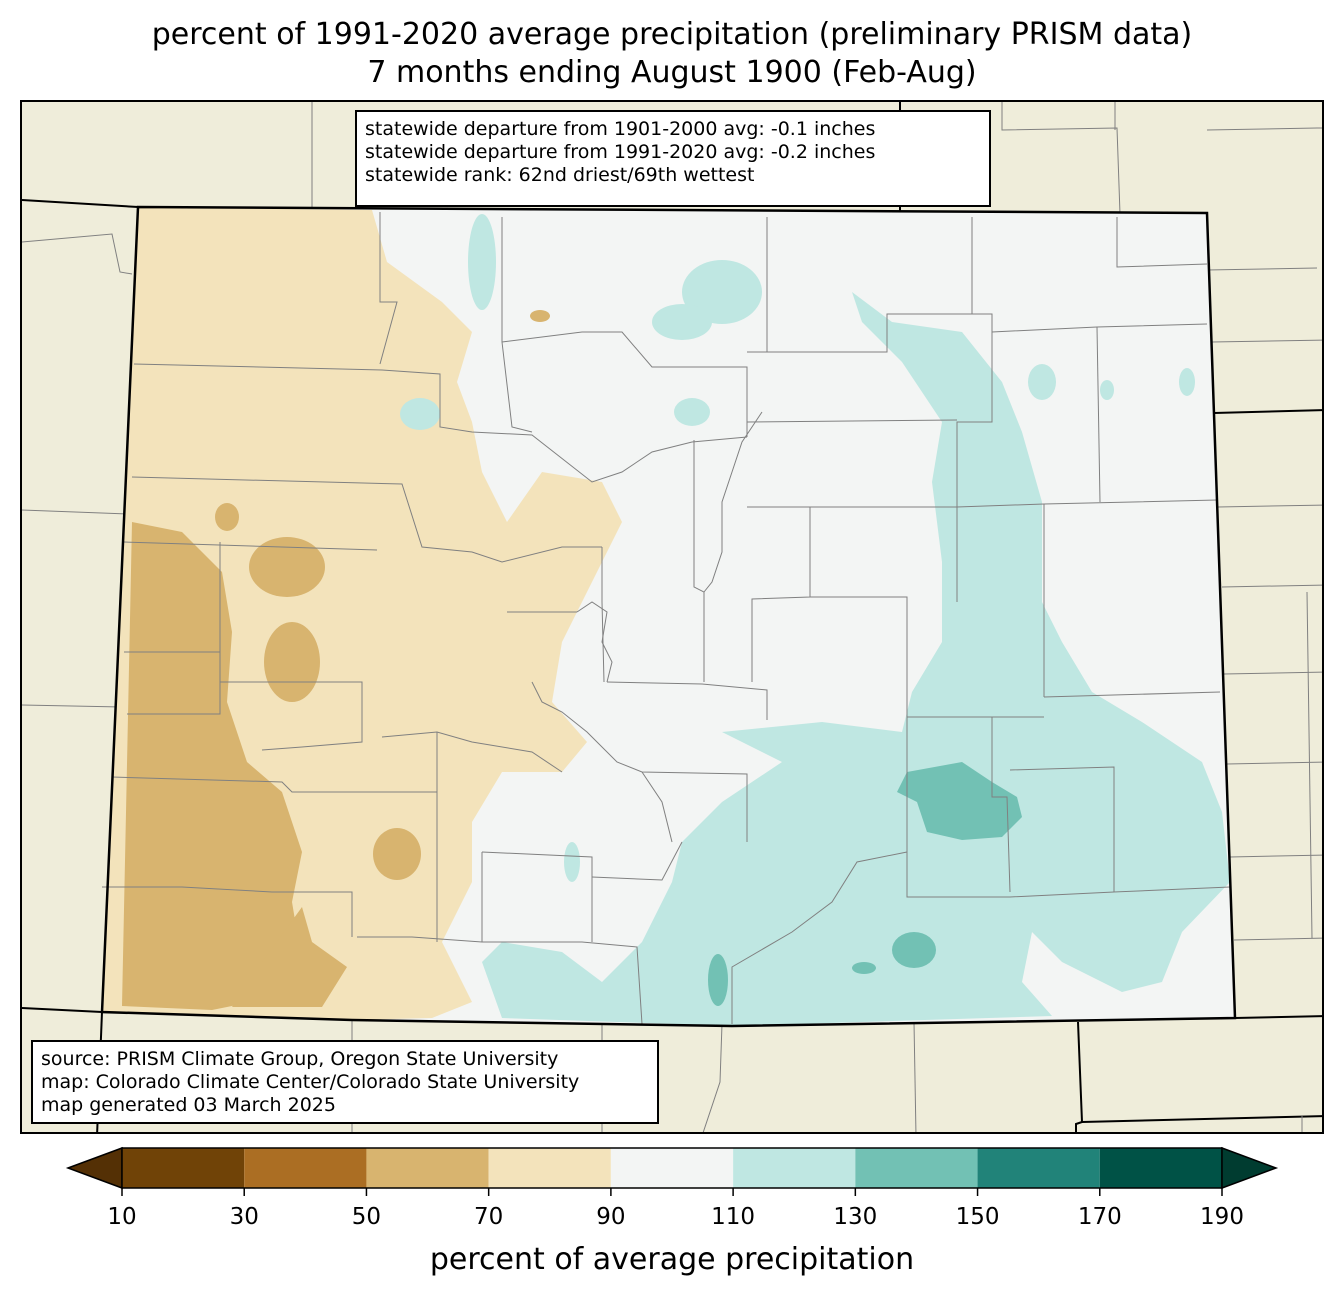 The width and height of the screenshot is (1344, 1300). What do you see at coordinates (366, 1217) in the screenshot?
I see `colorbar-tick-label: 50` at bounding box center [366, 1217].